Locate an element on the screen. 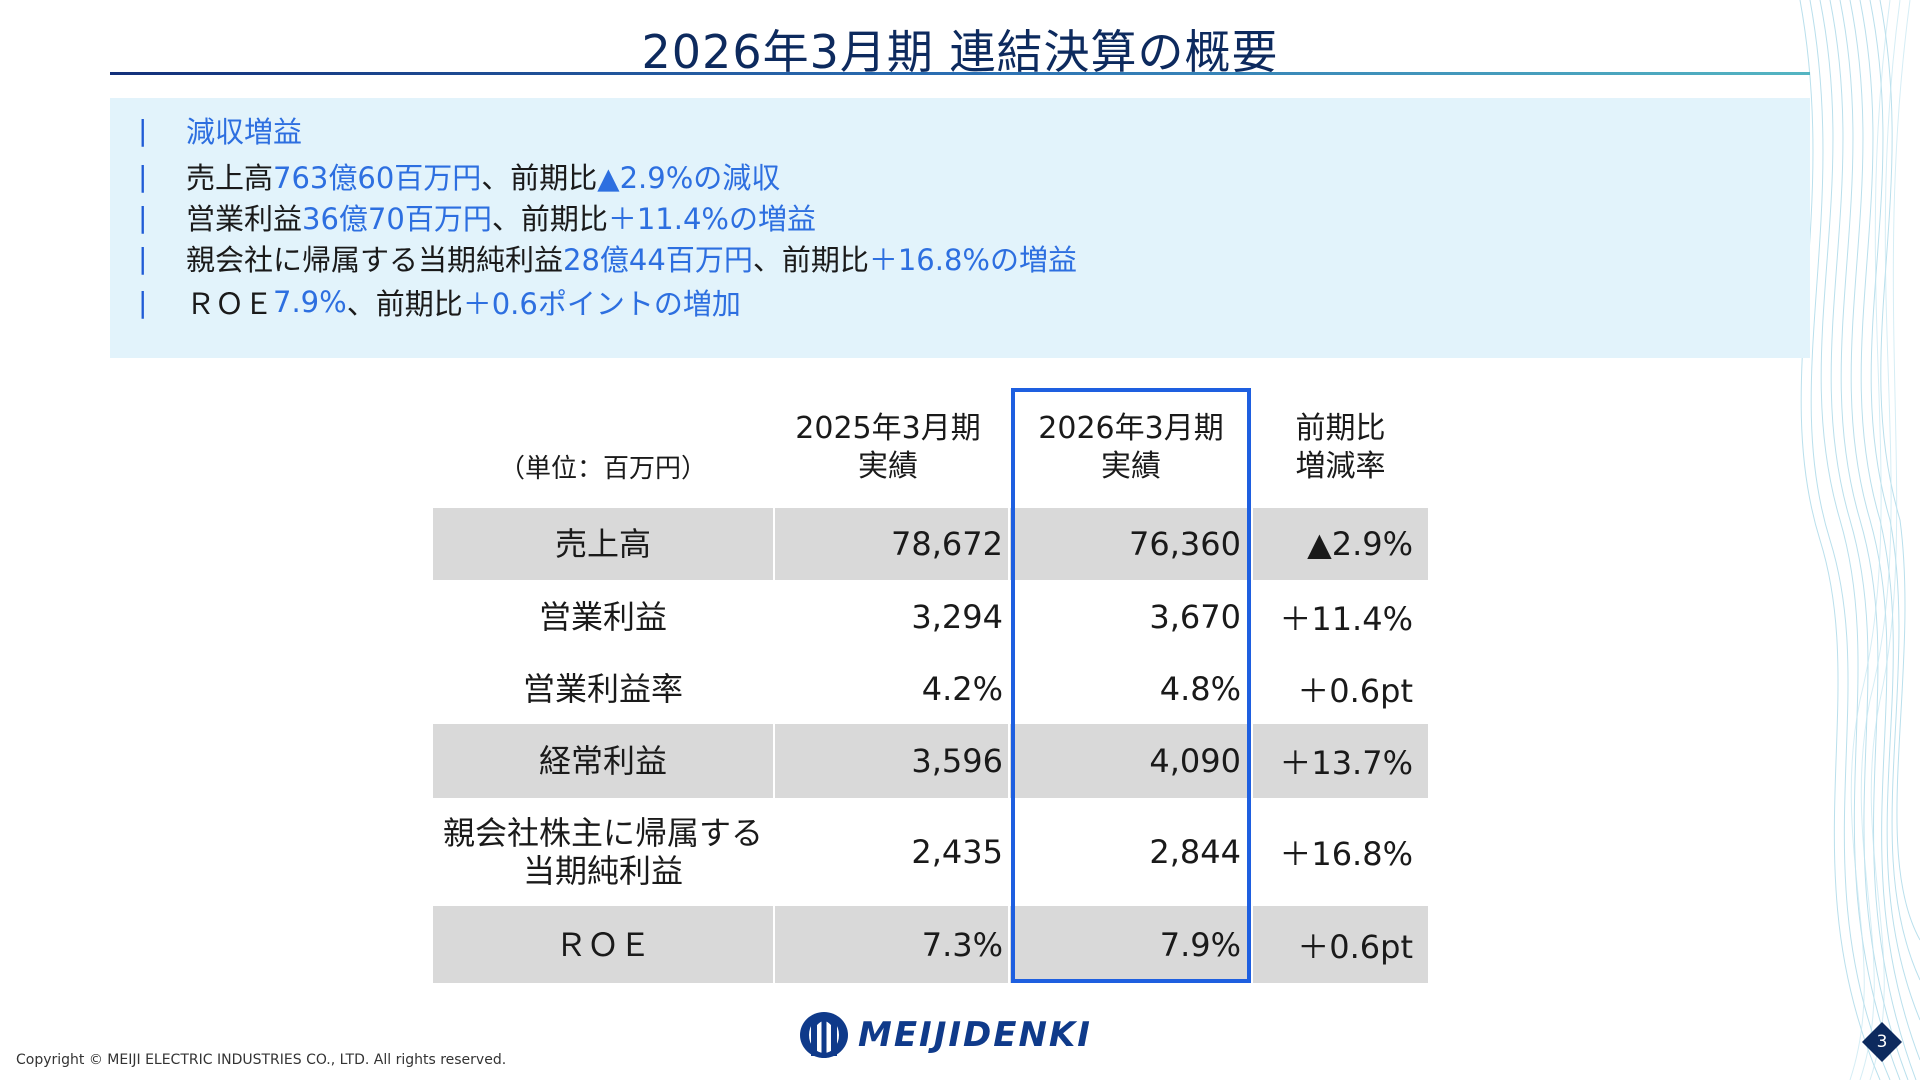 This screenshot has height=1080, width=1920. header-prev-text: 2025年3月期 実績 is located at coordinates (888, 447).